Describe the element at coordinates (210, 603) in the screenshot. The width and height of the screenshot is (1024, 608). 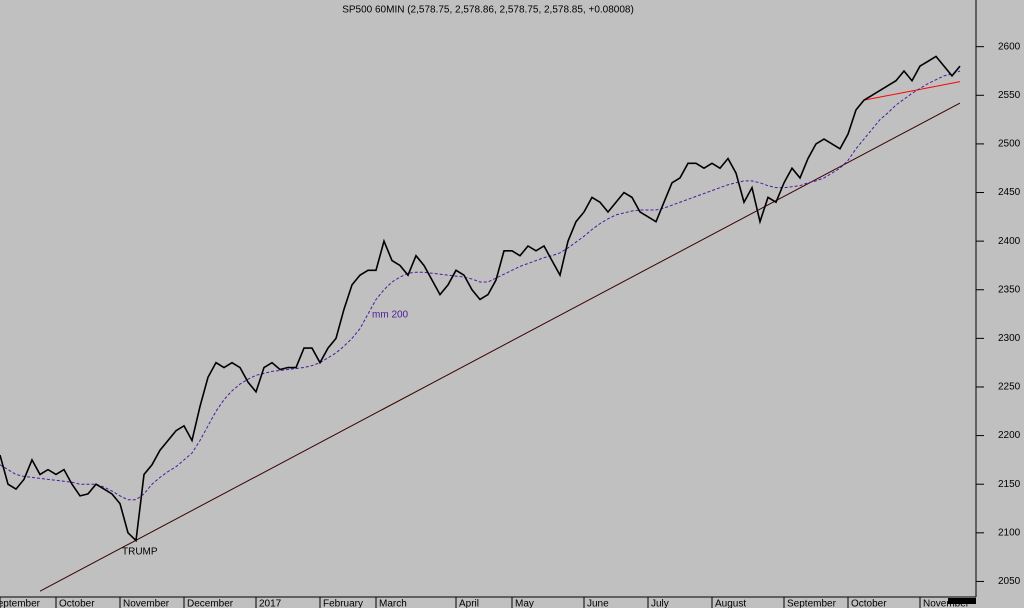
I see `x-tick-label: December` at that location.